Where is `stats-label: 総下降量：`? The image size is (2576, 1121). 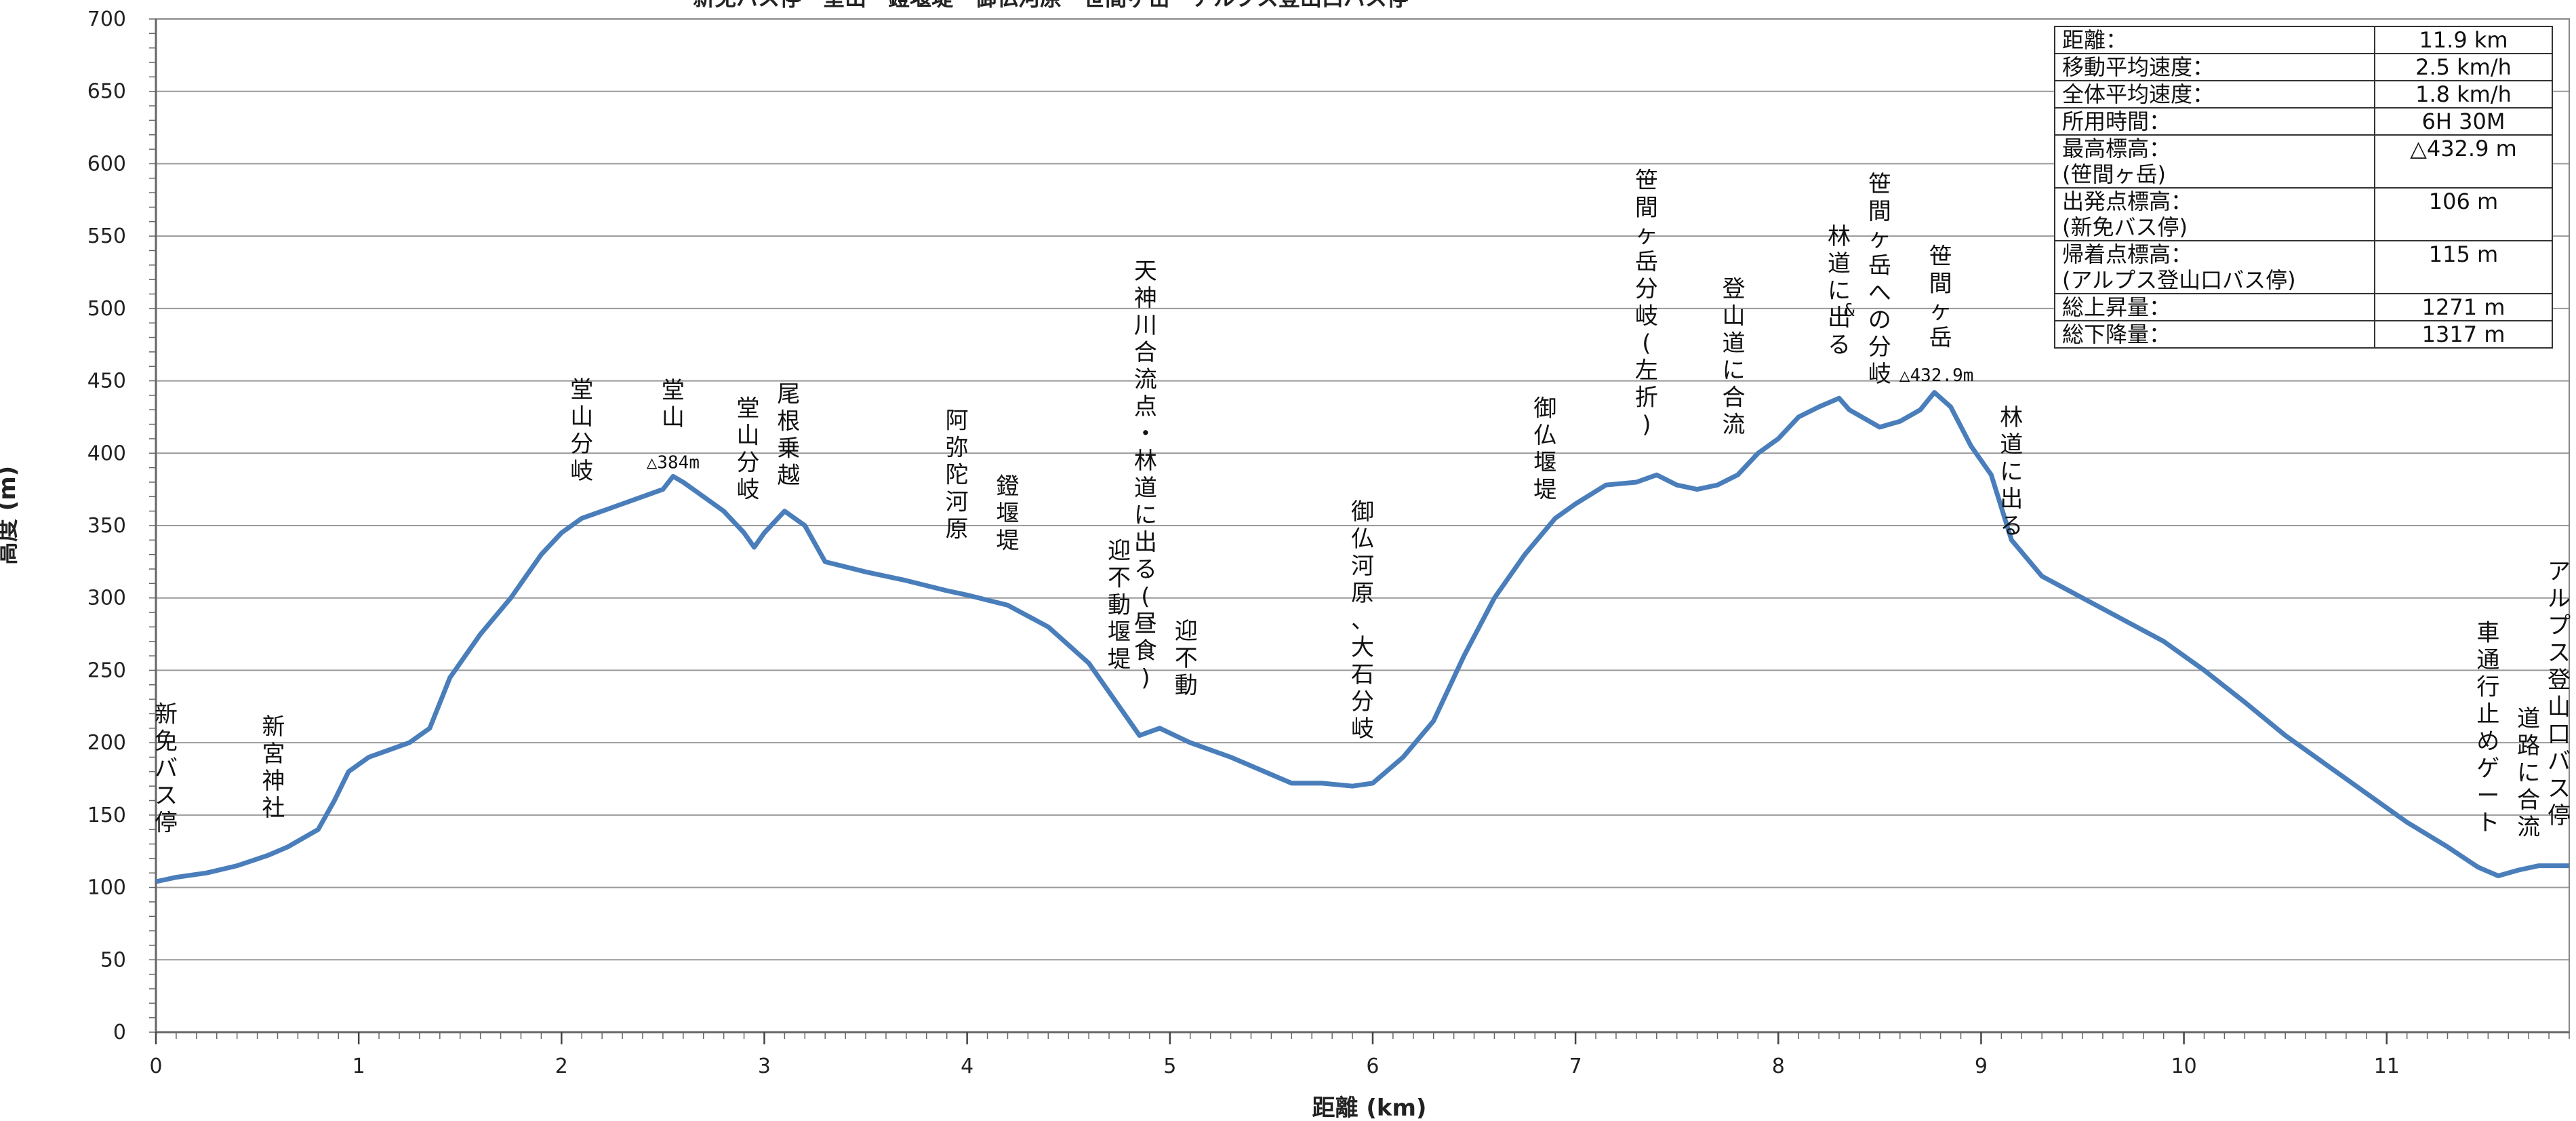
stats-label: 総下降量： is located at coordinates (2214, 334).